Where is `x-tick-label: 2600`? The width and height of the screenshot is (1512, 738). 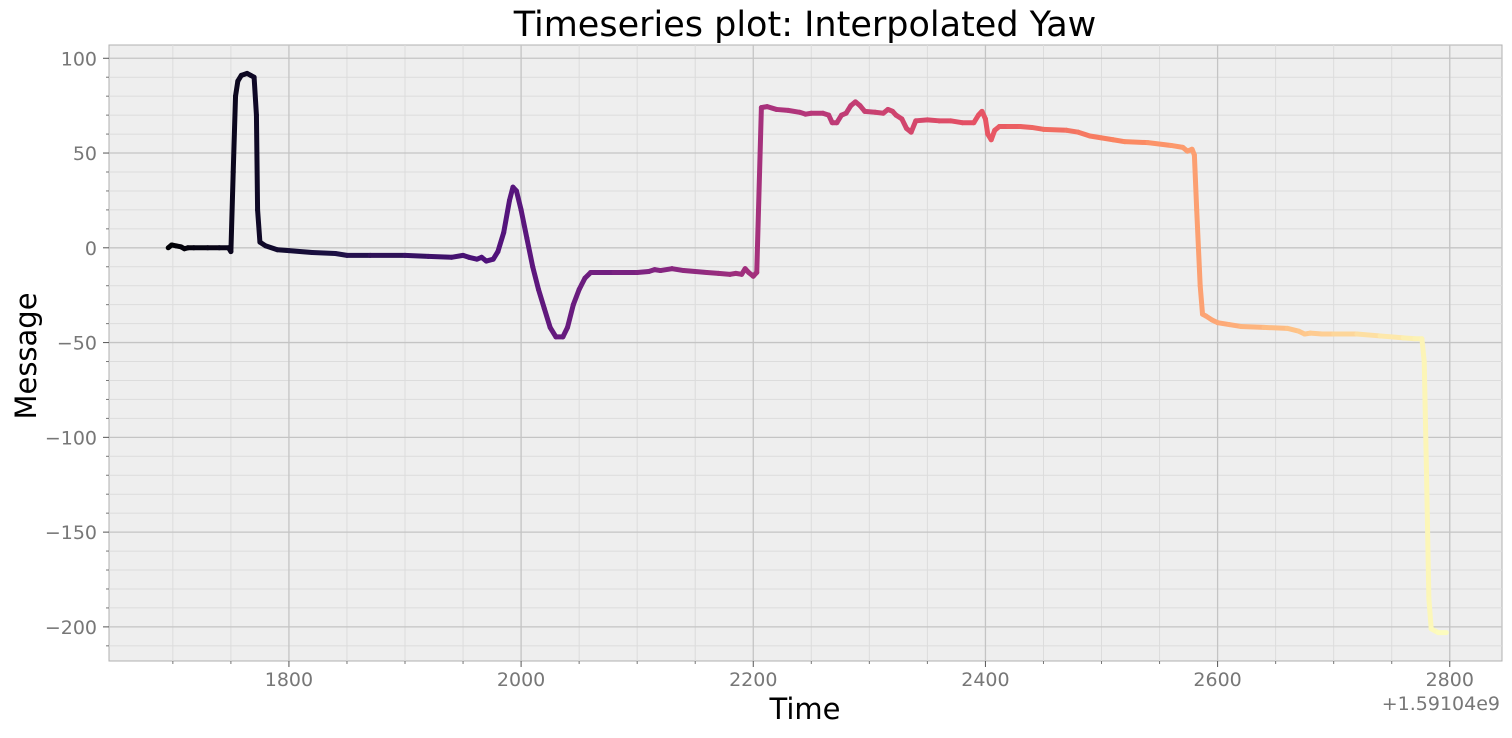 x-tick-label: 2600 is located at coordinates (1217, 680).